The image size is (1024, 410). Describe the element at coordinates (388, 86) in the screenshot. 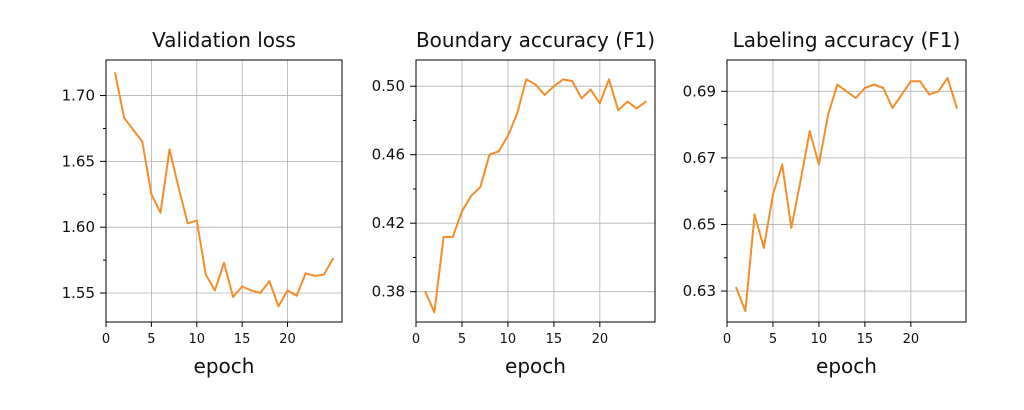

I see `y-tick-label: 0.50` at that location.